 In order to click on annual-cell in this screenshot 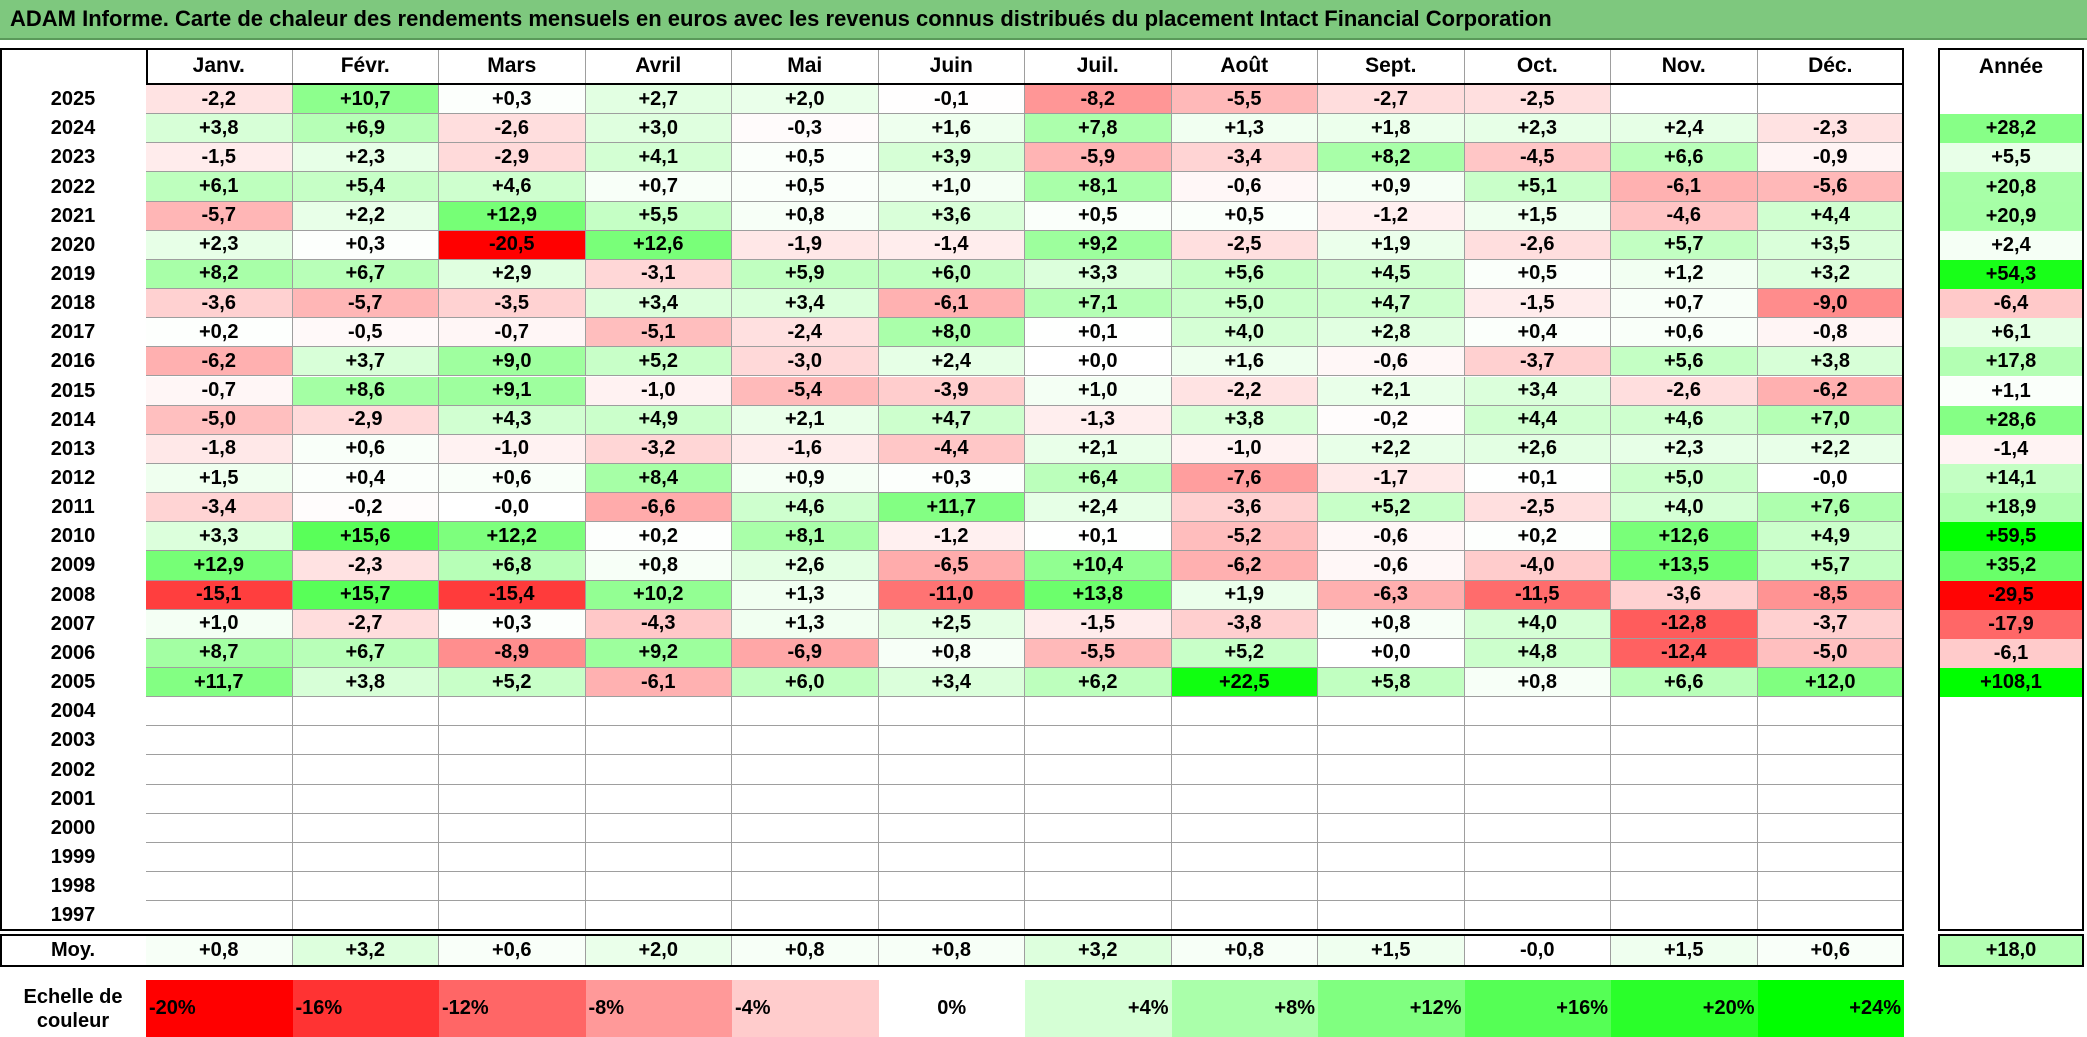, I will do `click(2011, 887)`.